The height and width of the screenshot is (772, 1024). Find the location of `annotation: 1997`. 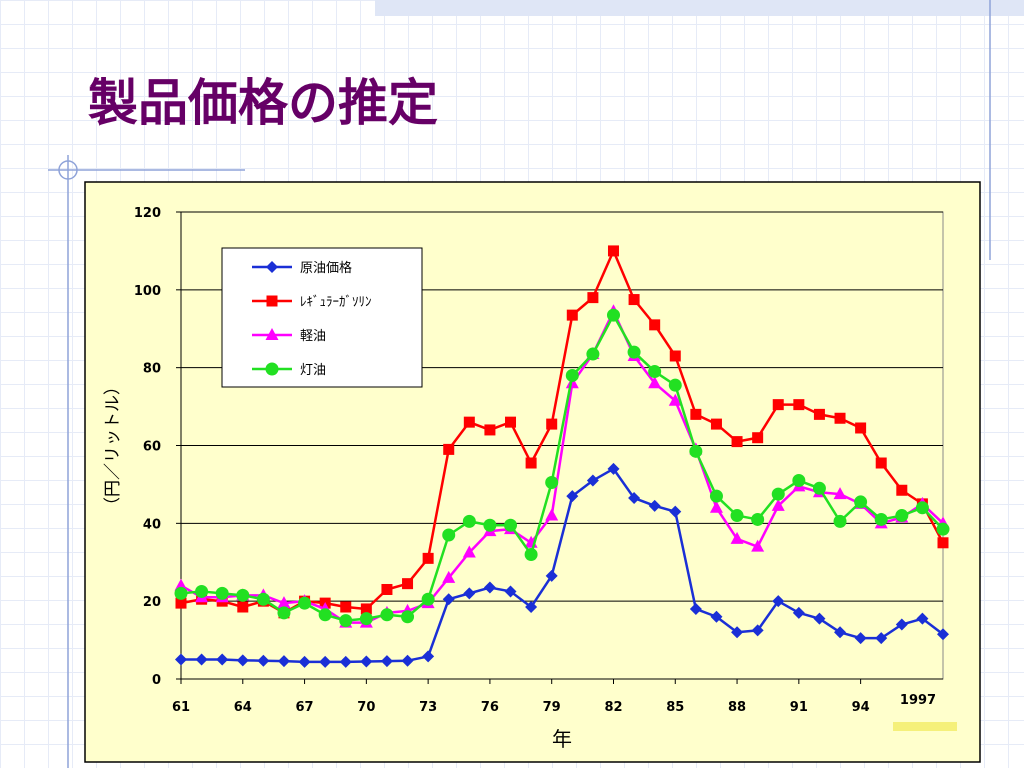

annotation: 1997 is located at coordinates (918, 700).